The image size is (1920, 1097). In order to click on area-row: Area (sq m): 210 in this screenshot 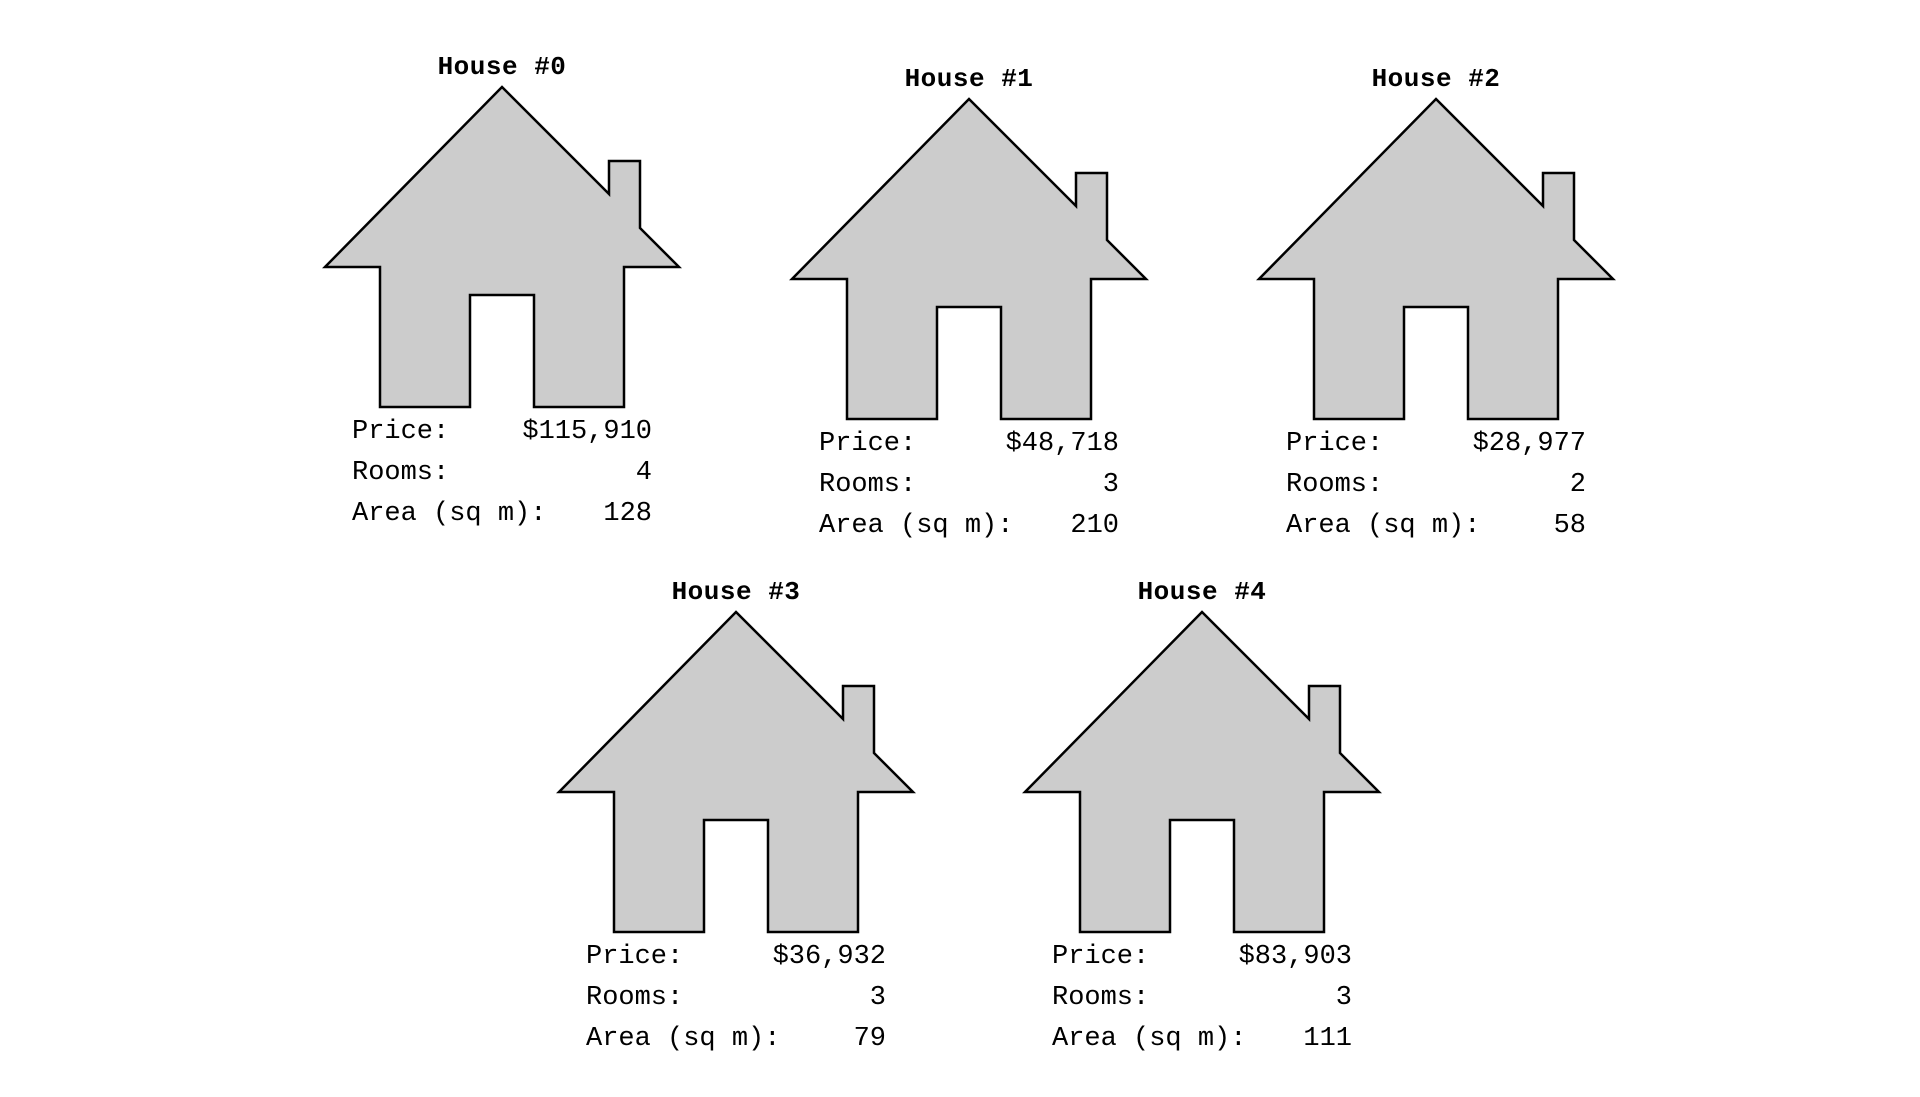, I will do `click(969, 526)`.